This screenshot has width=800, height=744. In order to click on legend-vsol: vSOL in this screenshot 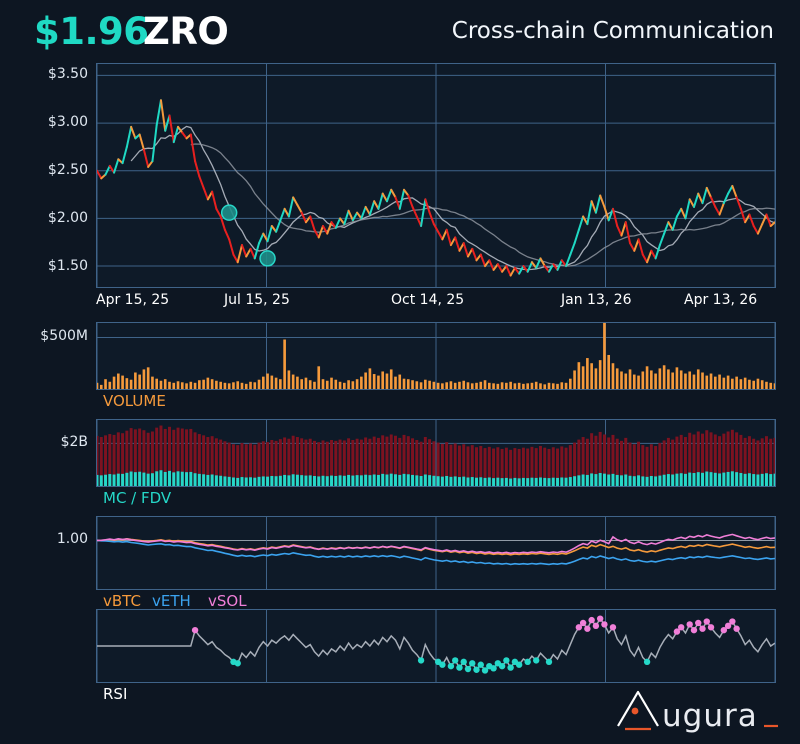, I will do `click(227, 601)`.